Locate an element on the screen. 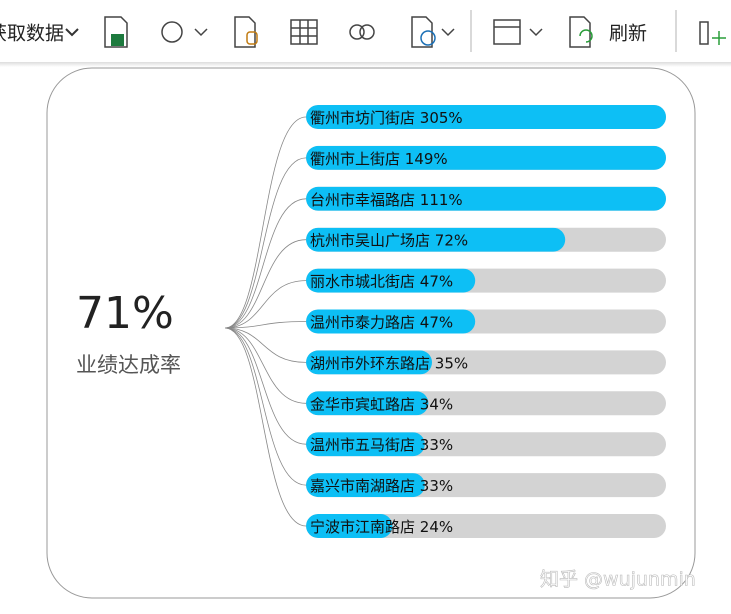 This screenshot has height=614, width=731. toolbar-button: 获取数据 is located at coordinates (32, 34).